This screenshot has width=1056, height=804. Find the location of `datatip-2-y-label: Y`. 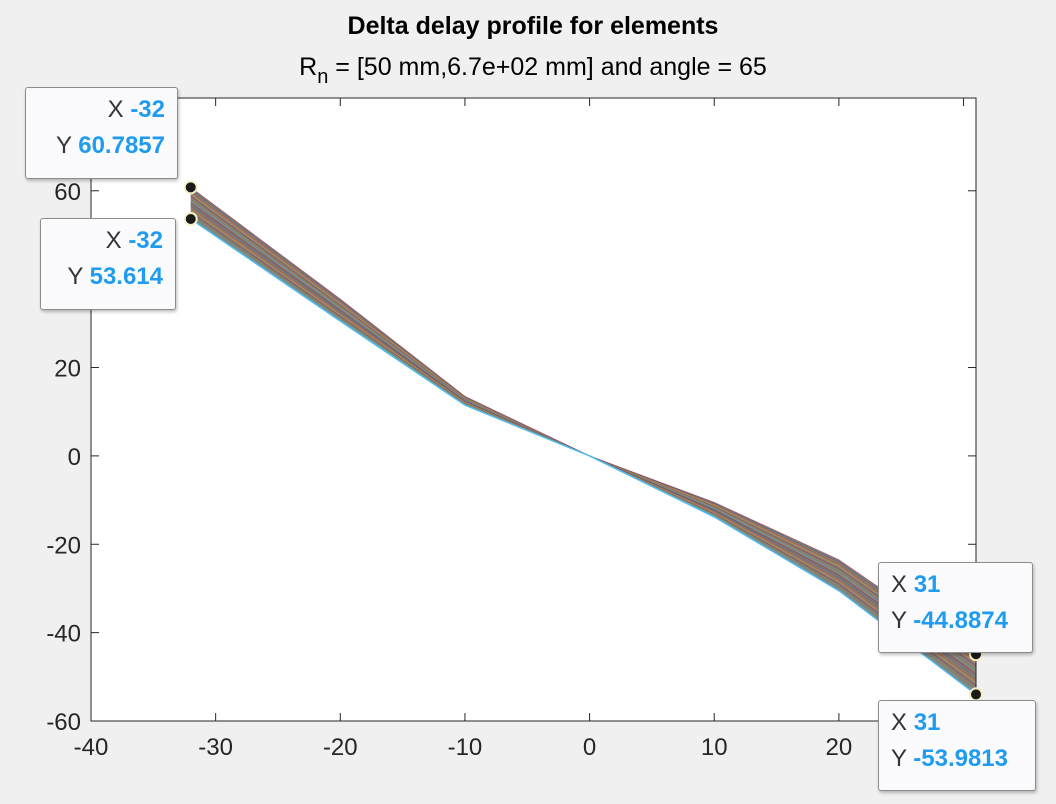

datatip-2-y-label: Y is located at coordinates (75, 276).